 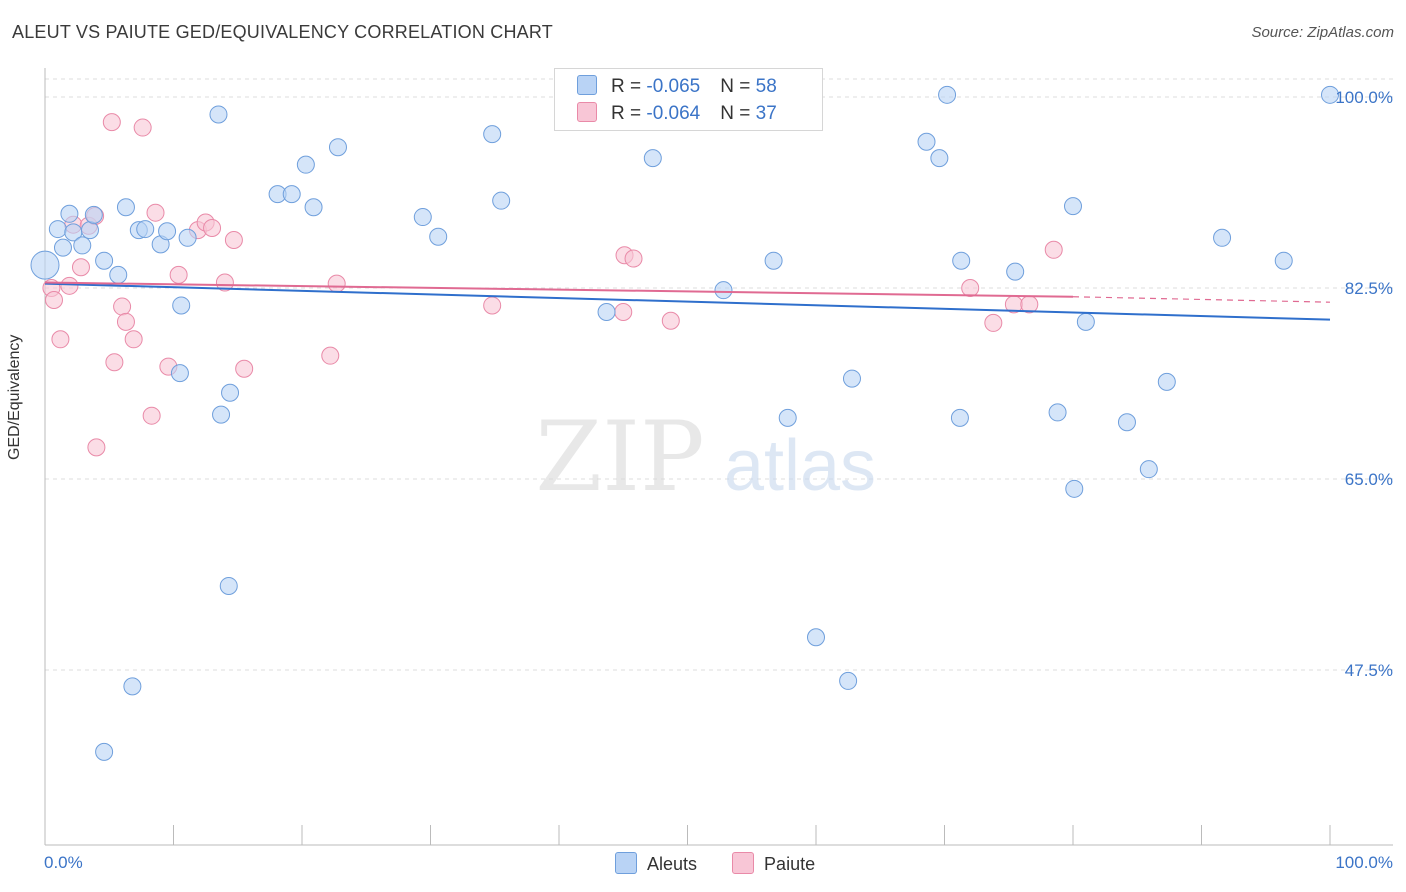 What do you see at coordinates (1364, 862) in the screenshot?
I see `x-tick-label: 100.0%` at bounding box center [1364, 862].